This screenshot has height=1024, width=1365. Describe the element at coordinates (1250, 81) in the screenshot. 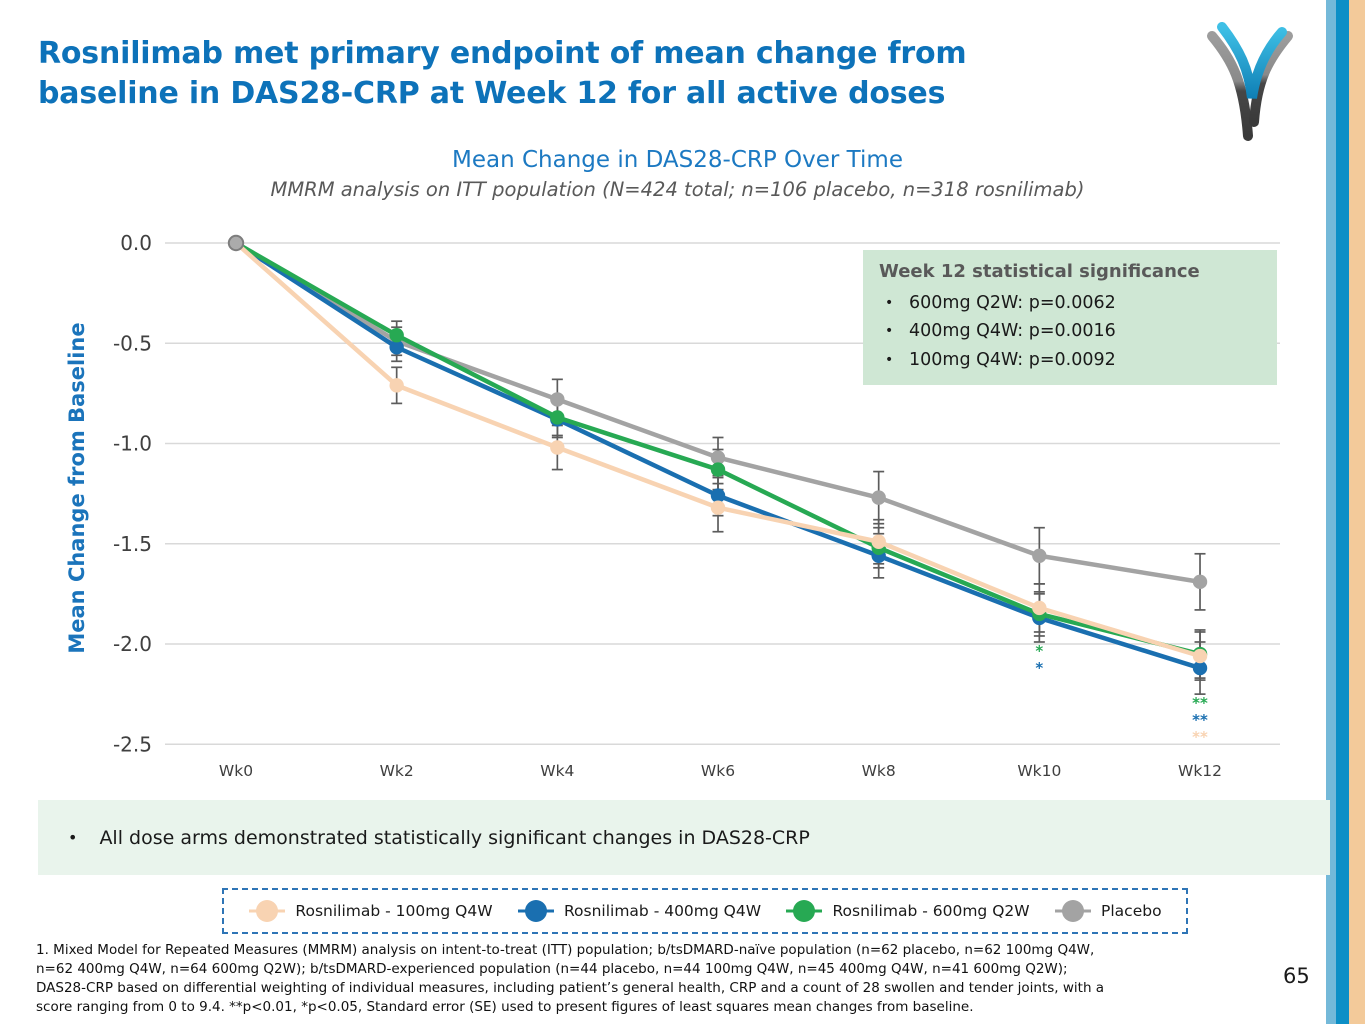

I see `v-swoosh-logo-icon` at that location.